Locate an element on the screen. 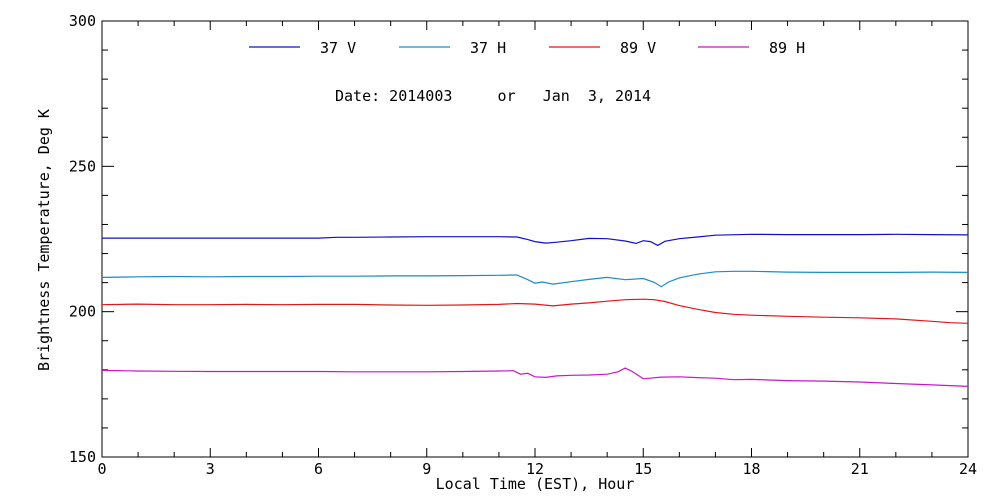 This screenshot has width=1000, height=500. y-tick-label: 200 is located at coordinates (82, 312).